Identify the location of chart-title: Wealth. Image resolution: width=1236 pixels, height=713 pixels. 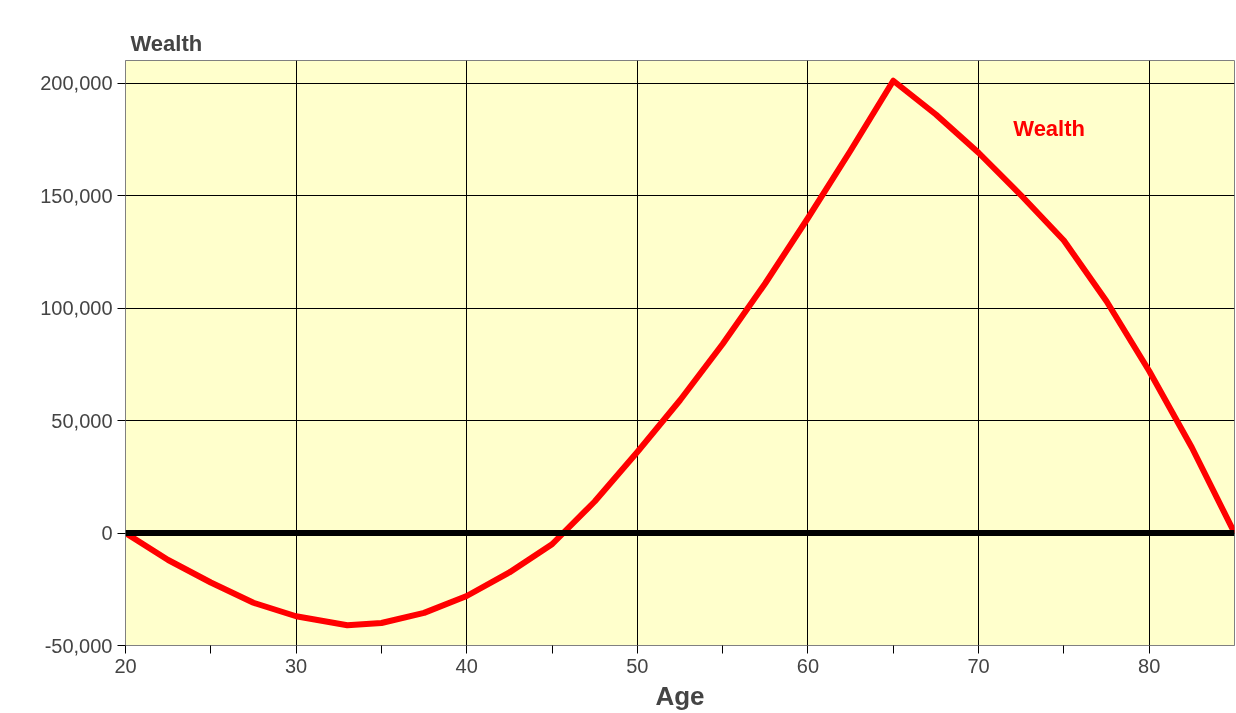
(166, 43).